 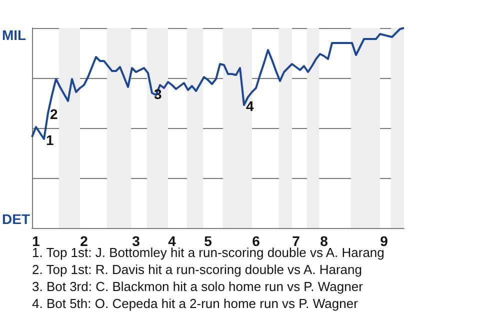 What do you see at coordinates (54, 114) in the screenshot?
I see `annotation: 2` at bounding box center [54, 114].